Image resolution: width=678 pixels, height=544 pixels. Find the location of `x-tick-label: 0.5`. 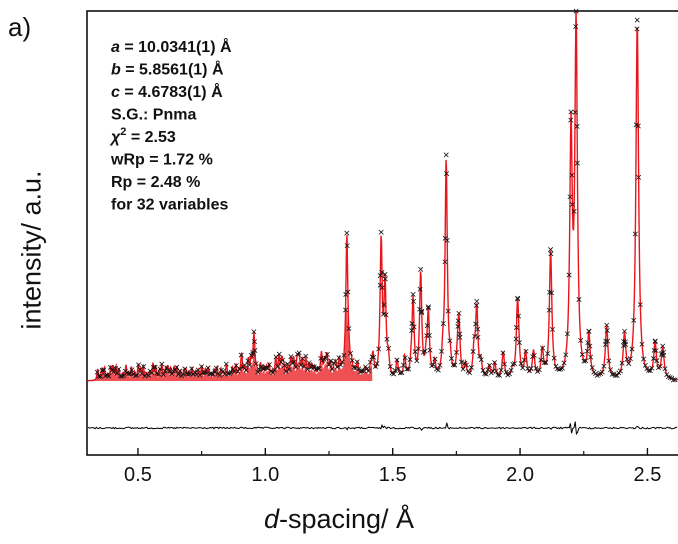

x-tick-label: 0.5 is located at coordinates (138, 475).